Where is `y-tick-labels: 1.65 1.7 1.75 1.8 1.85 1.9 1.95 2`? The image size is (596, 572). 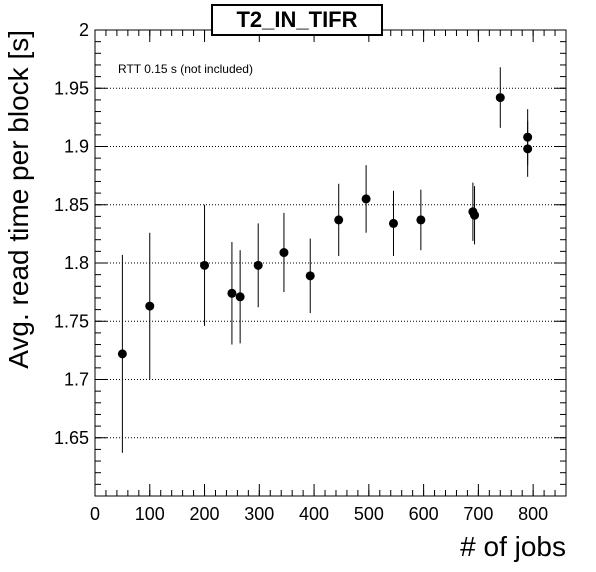 y-tick-labels: 1.65 1.7 1.75 1.8 1.85 1.9 1.95 2 is located at coordinates (71, 234).